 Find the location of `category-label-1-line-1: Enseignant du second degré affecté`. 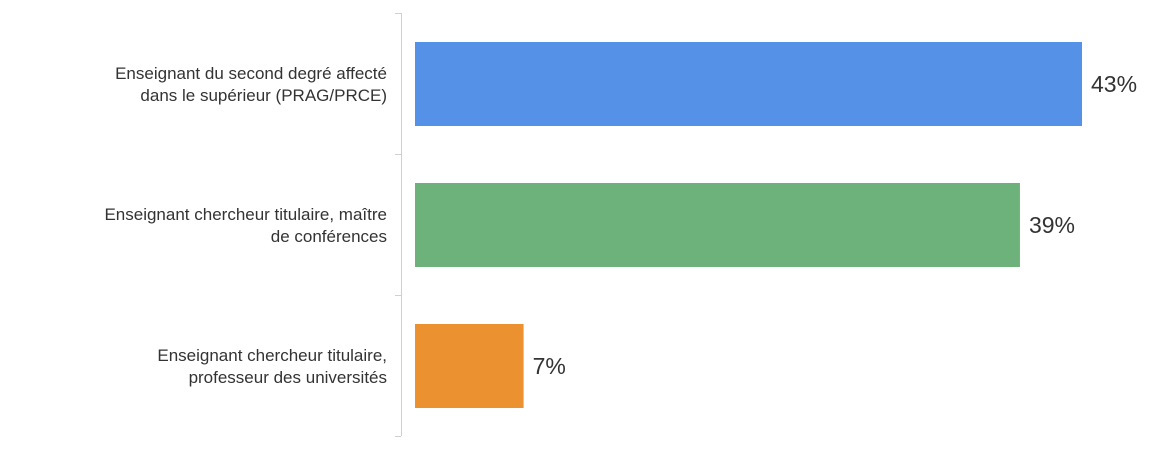

category-label-1-line-1: Enseignant du second degré affecté is located at coordinates (251, 73).